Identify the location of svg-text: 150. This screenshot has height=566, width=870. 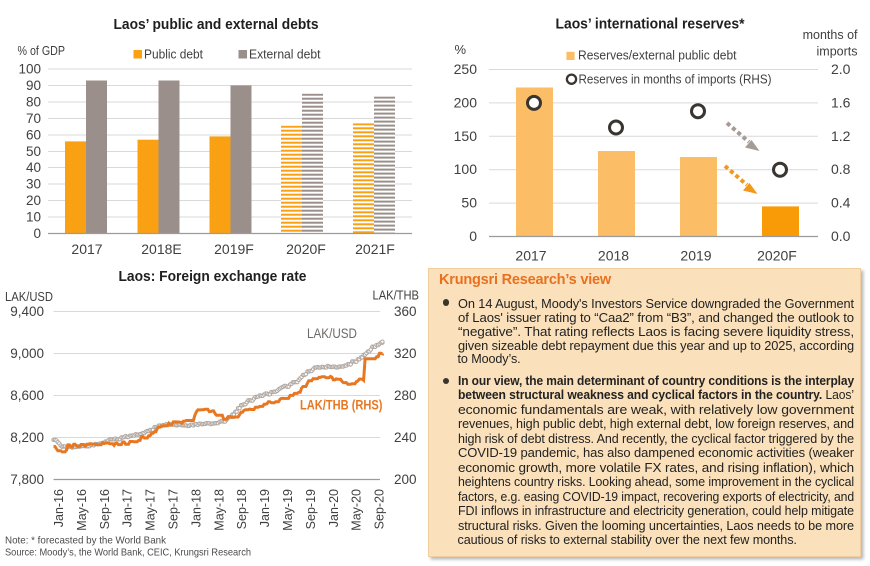
(466, 136).